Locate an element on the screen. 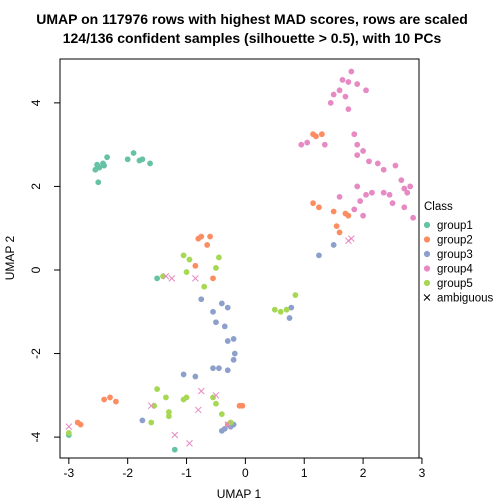 Image resolution: width=504 pixels, height=504 pixels. legend-items: group1 group2 group3 group4 group5 ambiguous is located at coordinates (458, 262).